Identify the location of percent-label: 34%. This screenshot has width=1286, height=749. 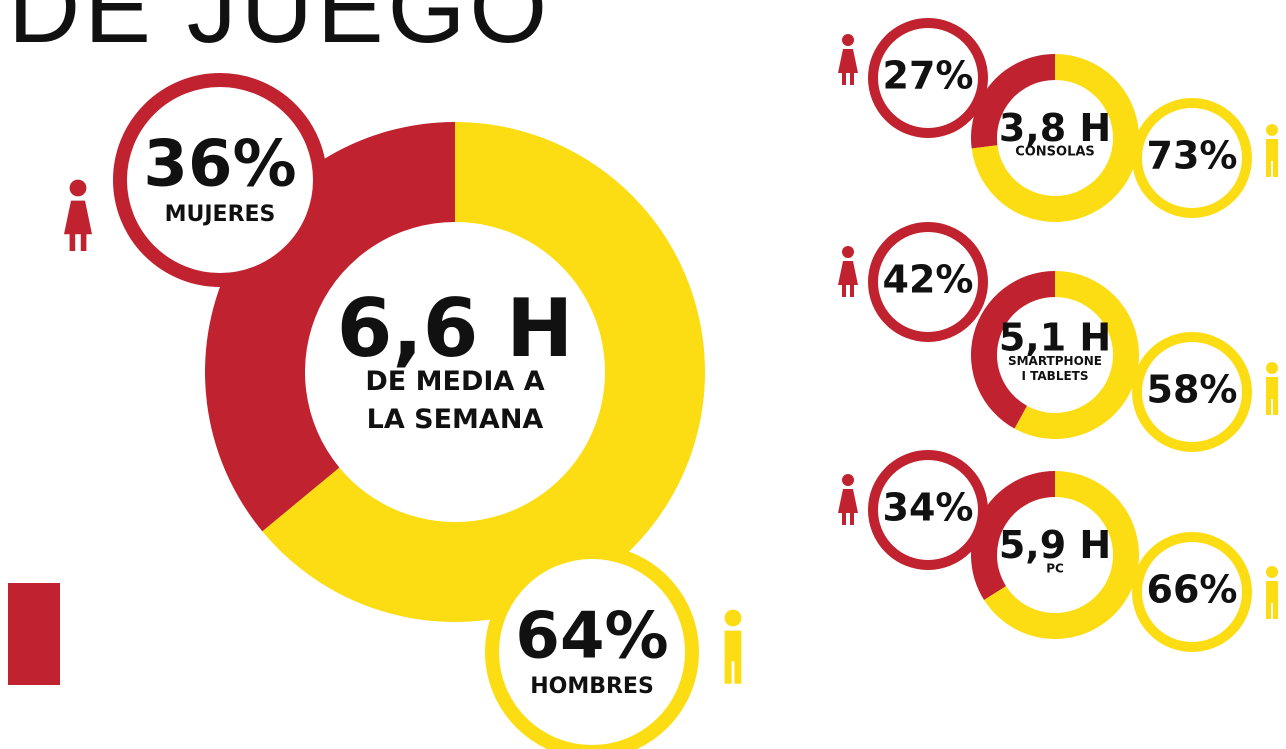
(928, 508).